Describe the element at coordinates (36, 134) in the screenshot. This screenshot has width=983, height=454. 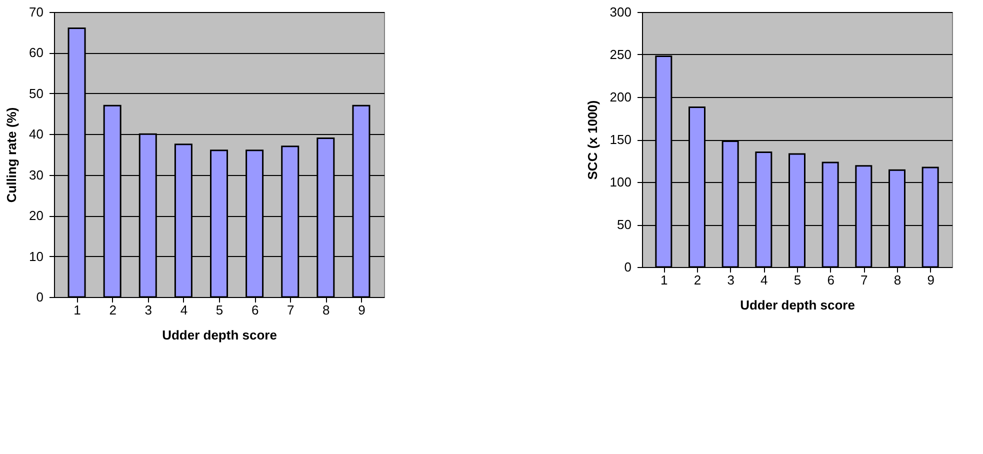
I see `y-tick-label: 40` at that location.